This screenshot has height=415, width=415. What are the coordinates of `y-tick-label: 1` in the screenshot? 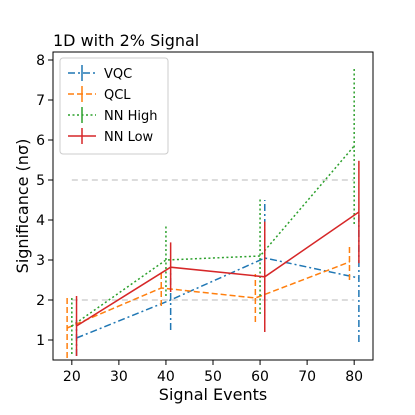 It's located at (40, 341).